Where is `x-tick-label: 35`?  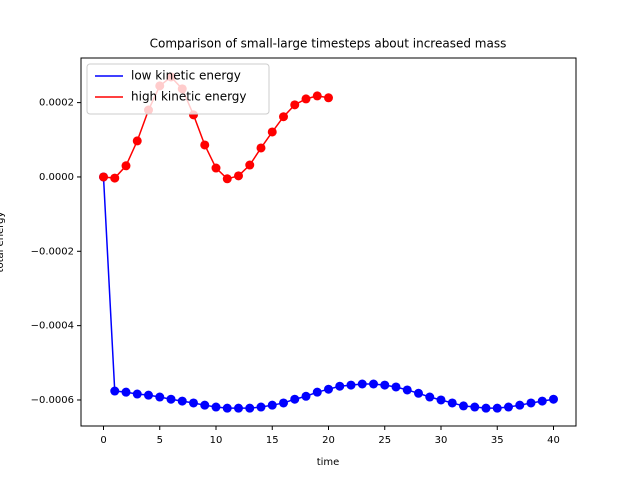
x-tick-label: 35 is located at coordinates (497, 440).